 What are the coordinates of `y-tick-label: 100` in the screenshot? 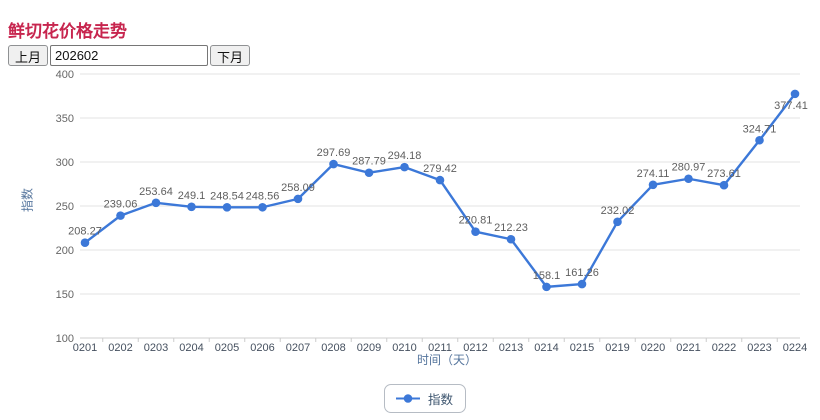 It's located at (65, 339).